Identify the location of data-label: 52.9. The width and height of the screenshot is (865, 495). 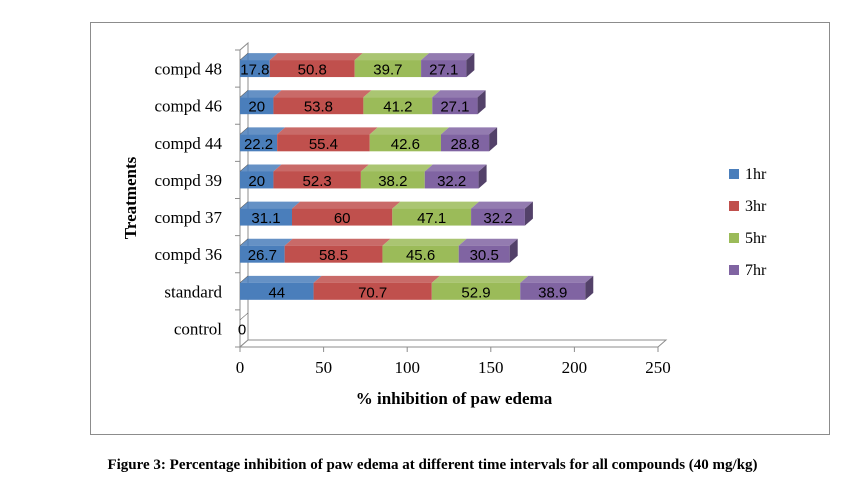
(475, 292).